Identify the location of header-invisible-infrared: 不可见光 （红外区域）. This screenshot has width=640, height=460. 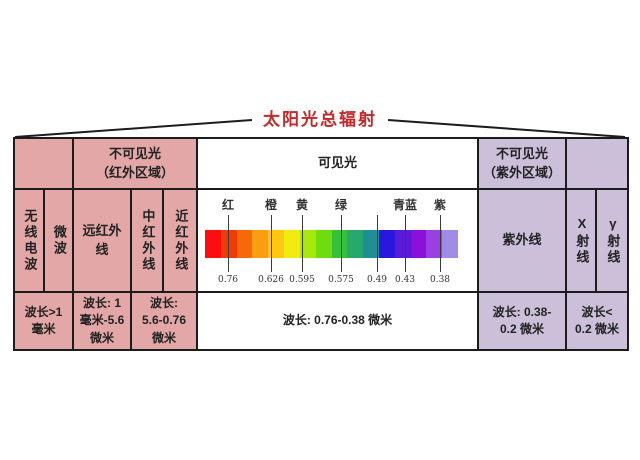
(135, 163).